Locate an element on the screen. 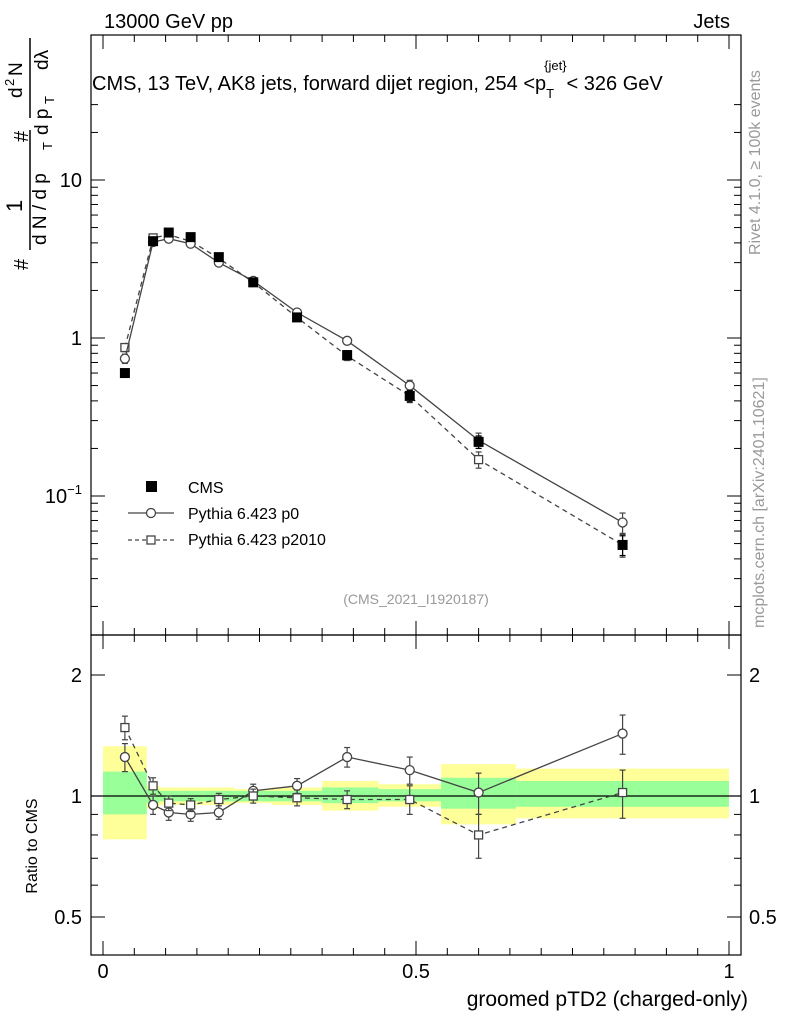 Image resolution: width=786 pixels, height=1024 pixels. legend-marker-p0 is located at coordinates (151, 513).